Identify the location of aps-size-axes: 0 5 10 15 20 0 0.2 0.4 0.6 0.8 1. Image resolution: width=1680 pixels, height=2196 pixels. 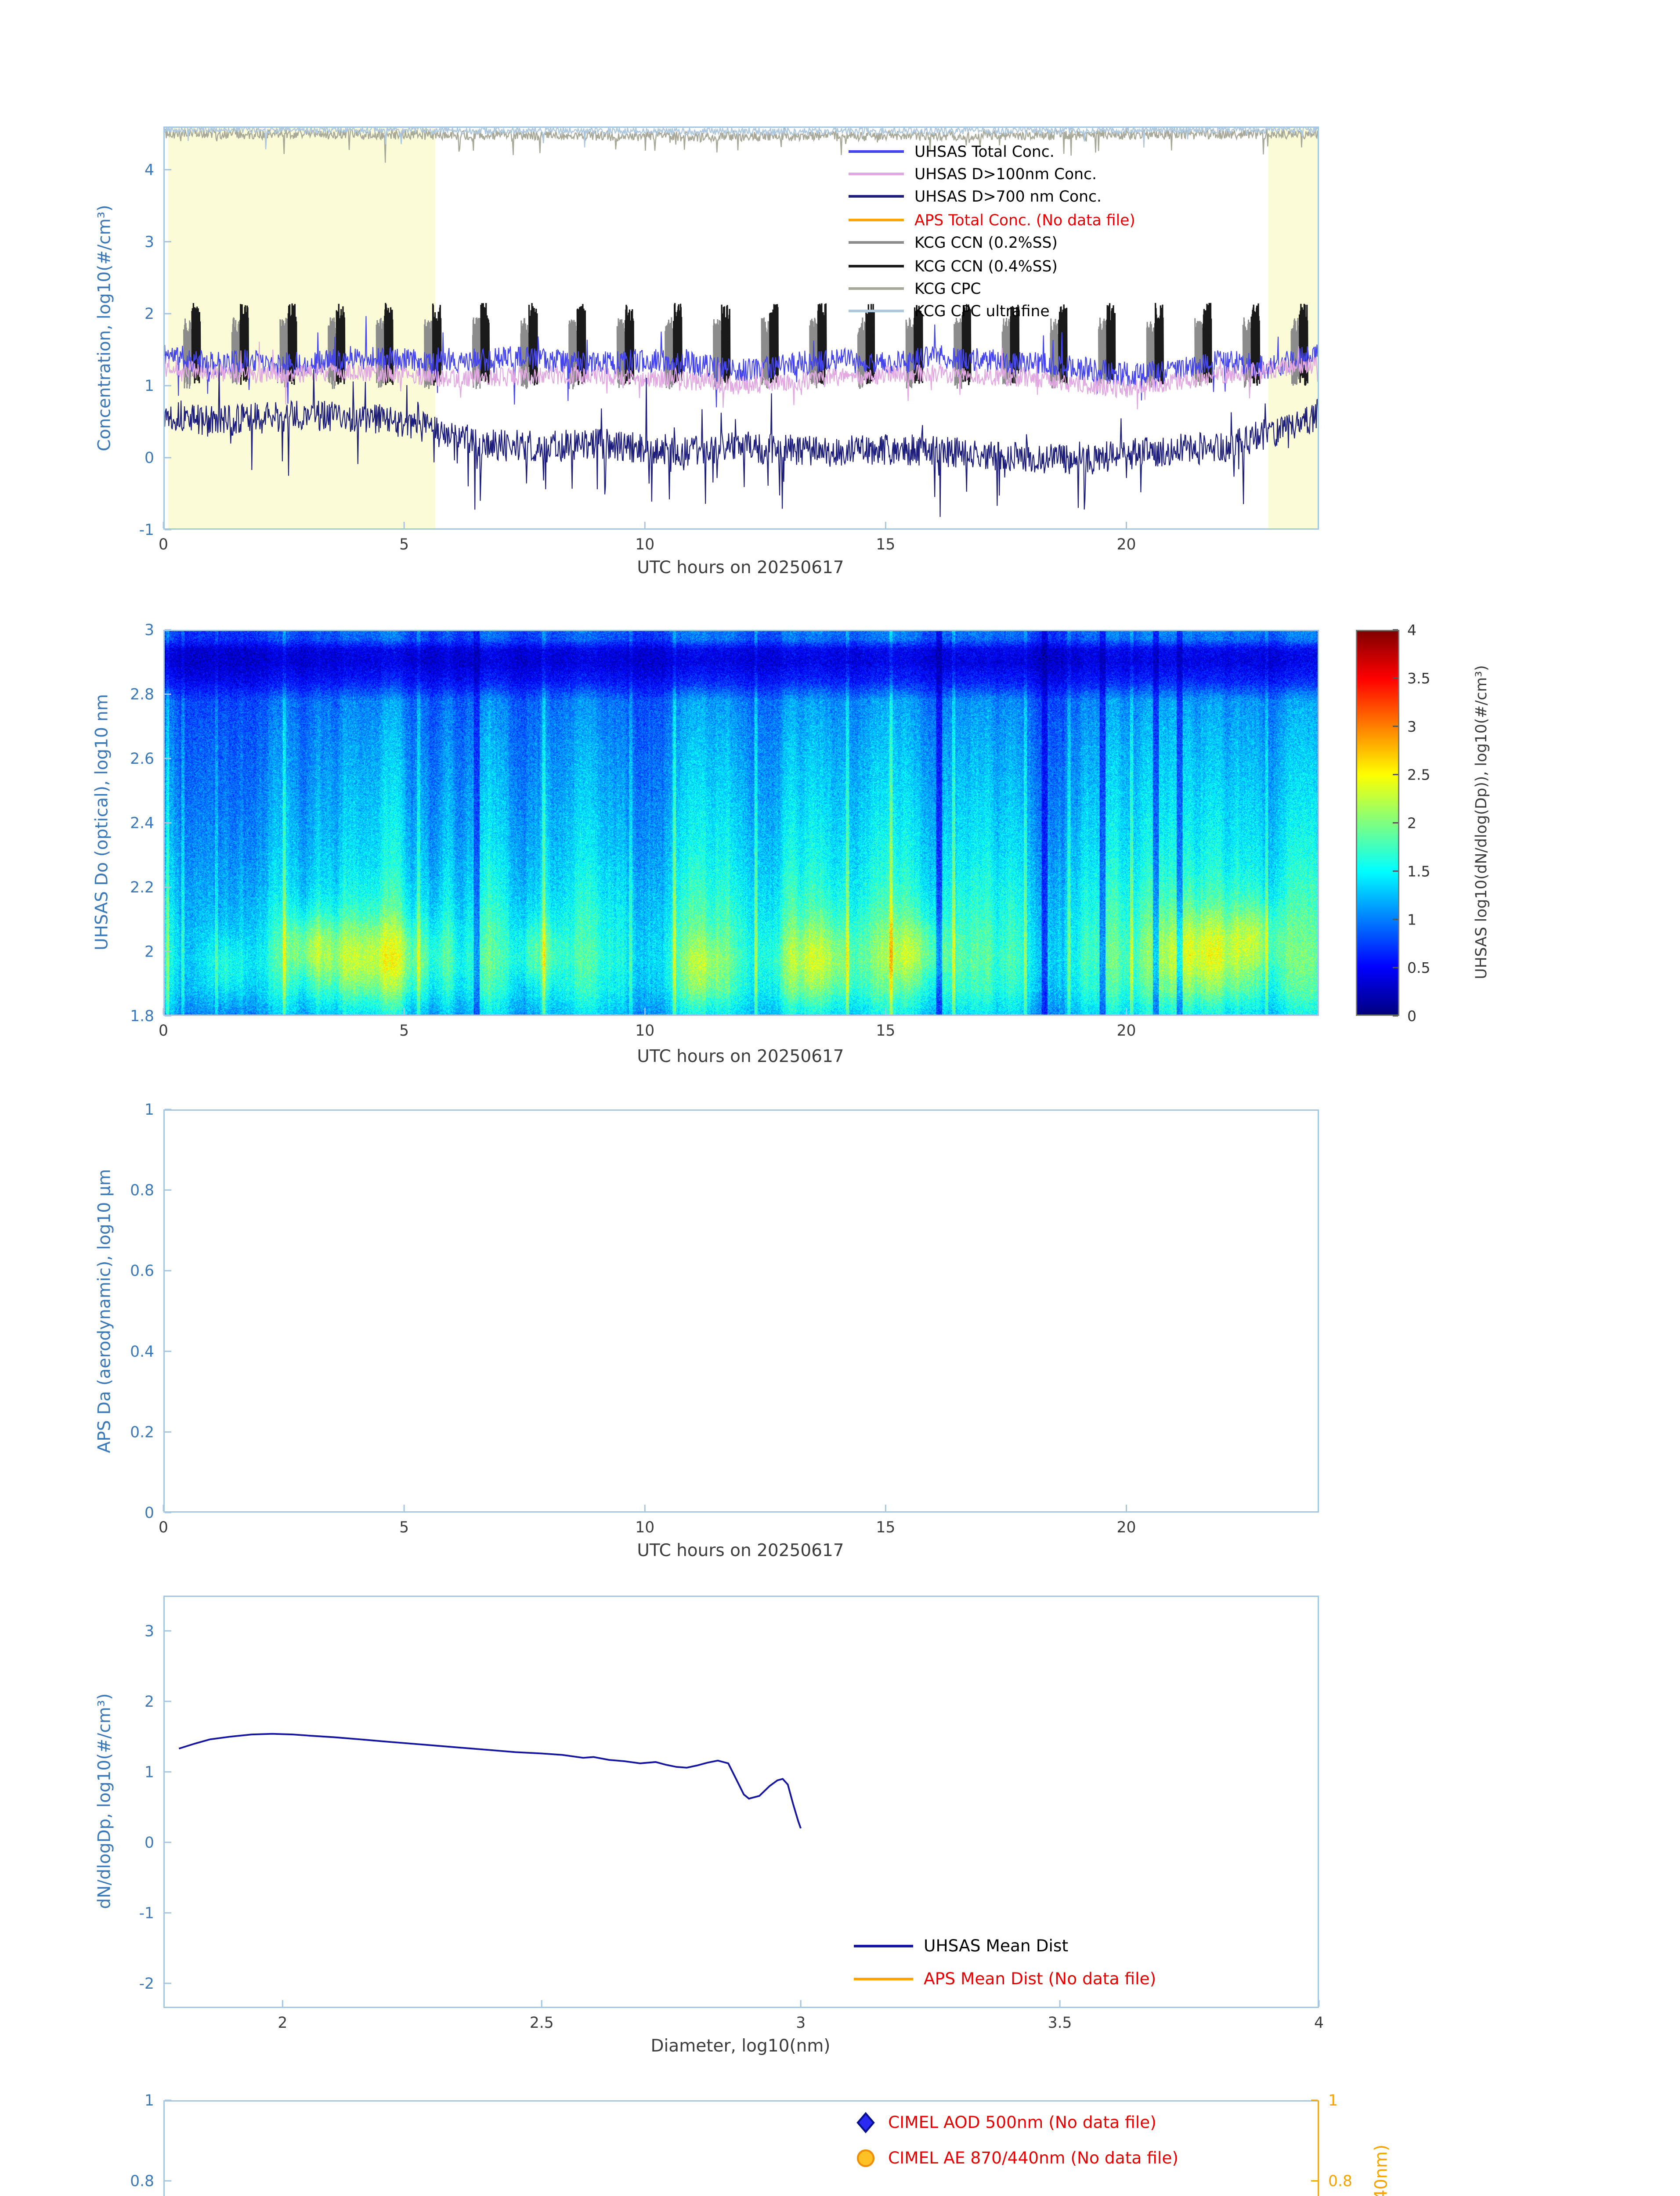
(724, 1318).